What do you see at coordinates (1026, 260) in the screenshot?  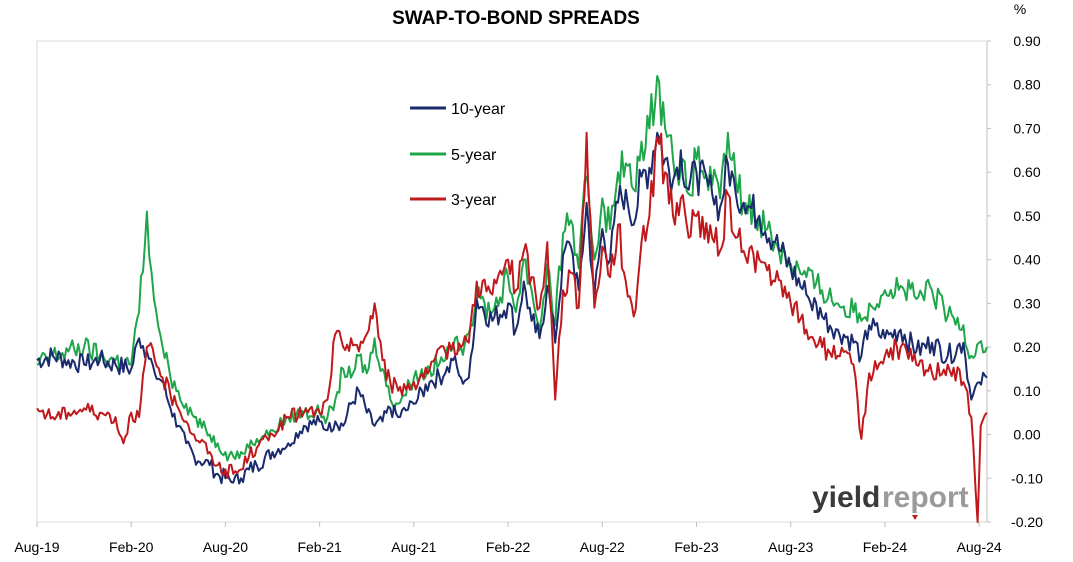 I see `y-tick-label: 0.40` at bounding box center [1026, 260].